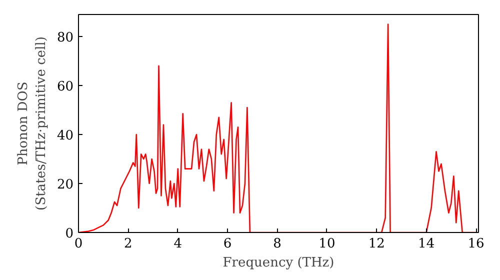 This screenshot has height=280, width=500. I want to click on y-tick-label: 60, so click(65, 87).